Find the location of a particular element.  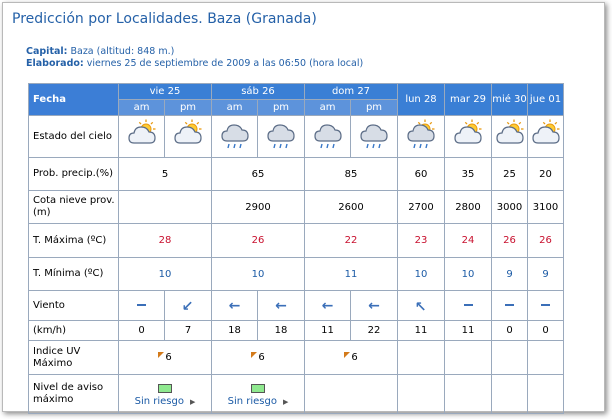

uv-row: Indice UV Máximo 6 6 6 is located at coordinates (296, 357).